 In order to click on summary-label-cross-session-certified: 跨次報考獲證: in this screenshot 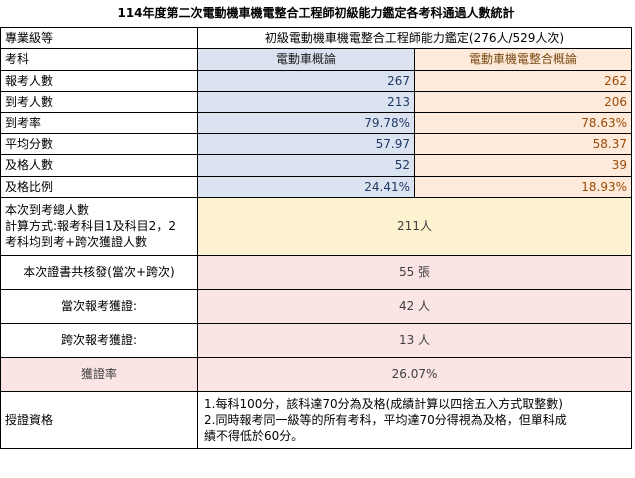, I will do `click(99, 340)`.